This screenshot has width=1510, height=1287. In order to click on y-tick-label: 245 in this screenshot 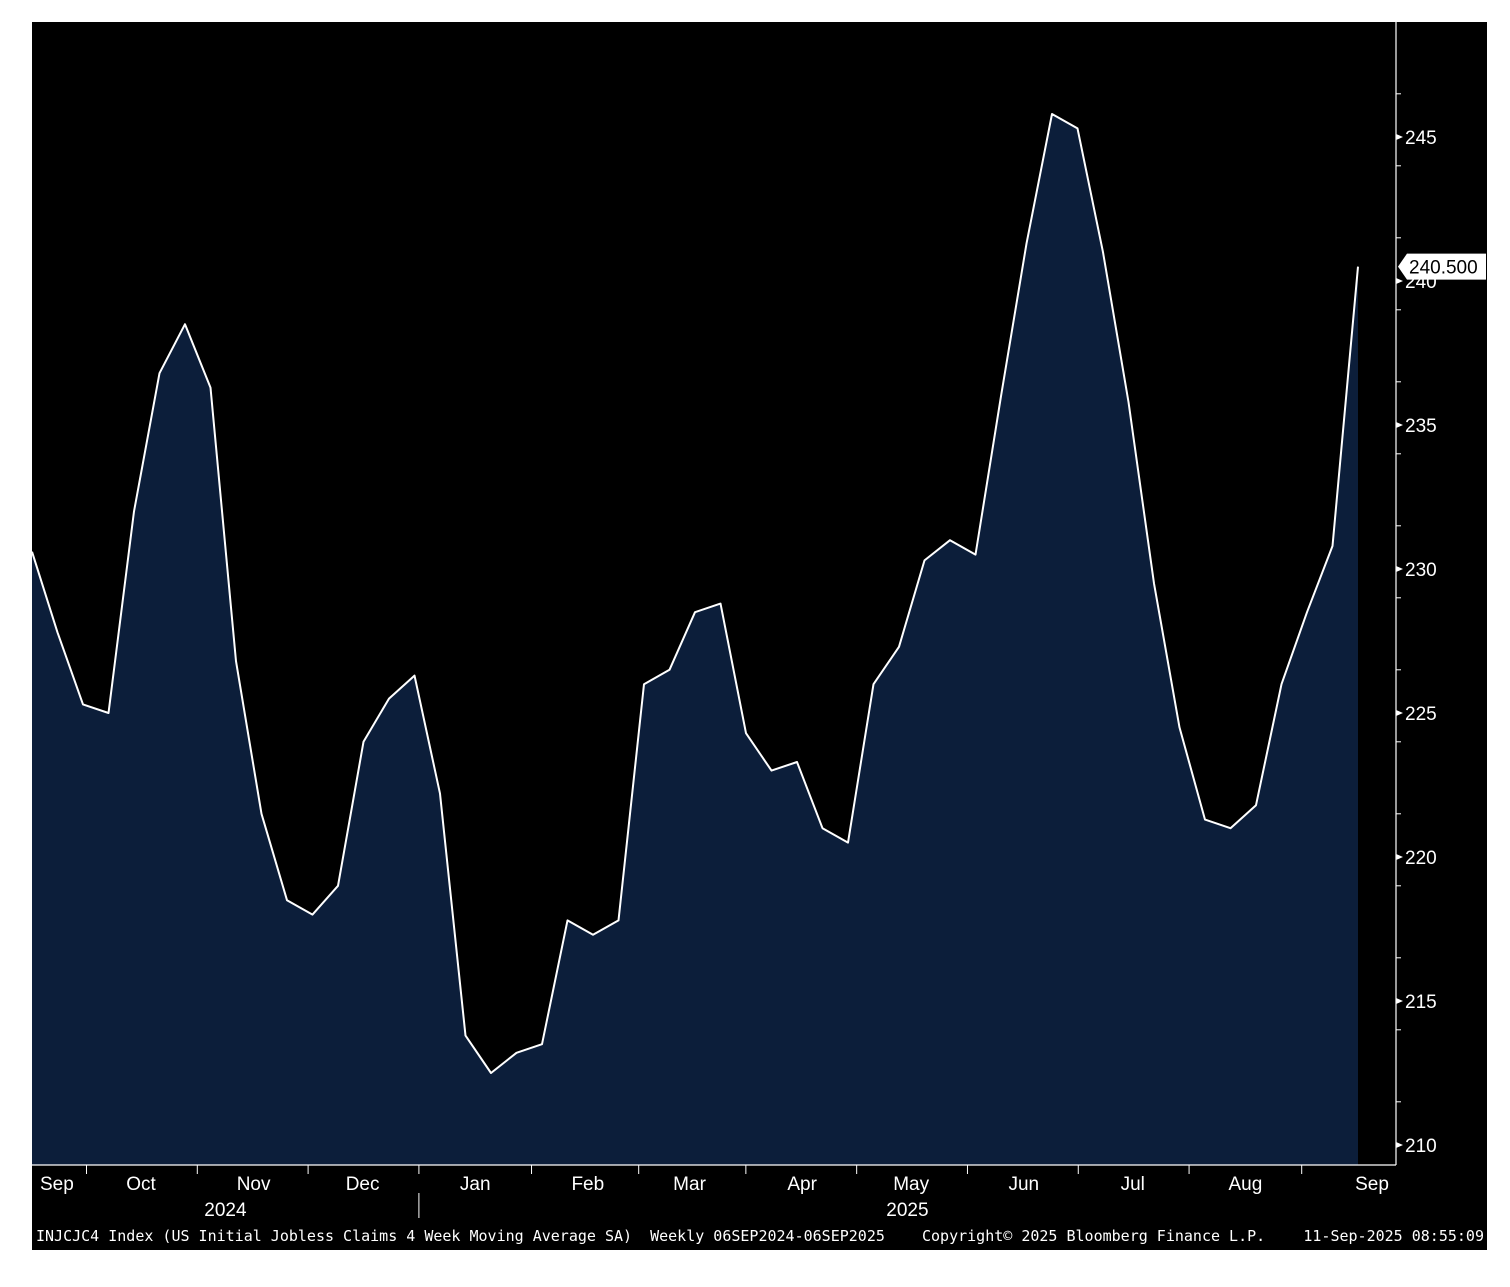, I will do `click(1421, 138)`.